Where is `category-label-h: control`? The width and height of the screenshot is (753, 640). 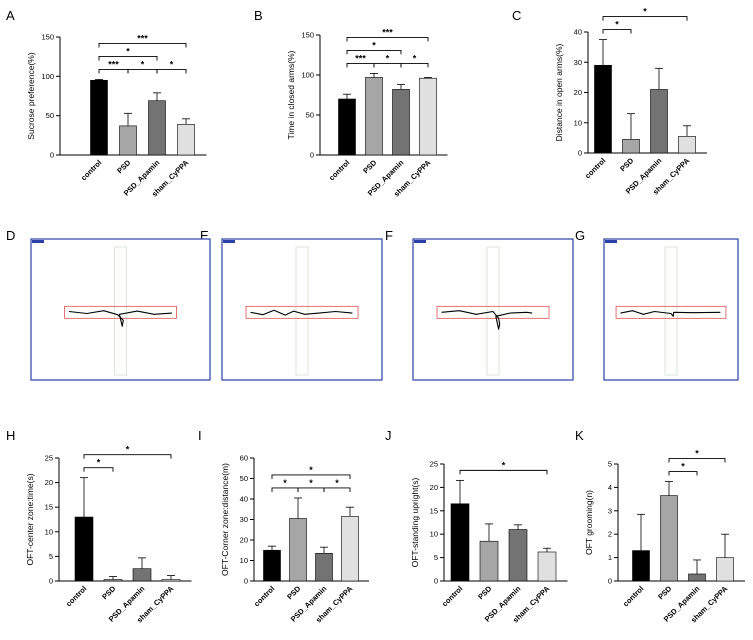 category-label-h: control is located at coordinates (76, 596).